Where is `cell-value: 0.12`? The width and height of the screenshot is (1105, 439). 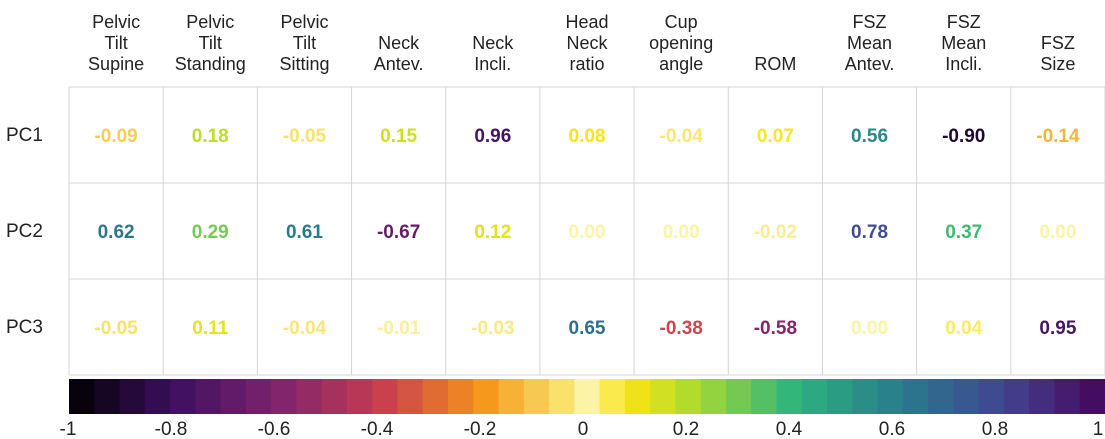 cell-value: 0.12 is located at coordinates (492, 232).